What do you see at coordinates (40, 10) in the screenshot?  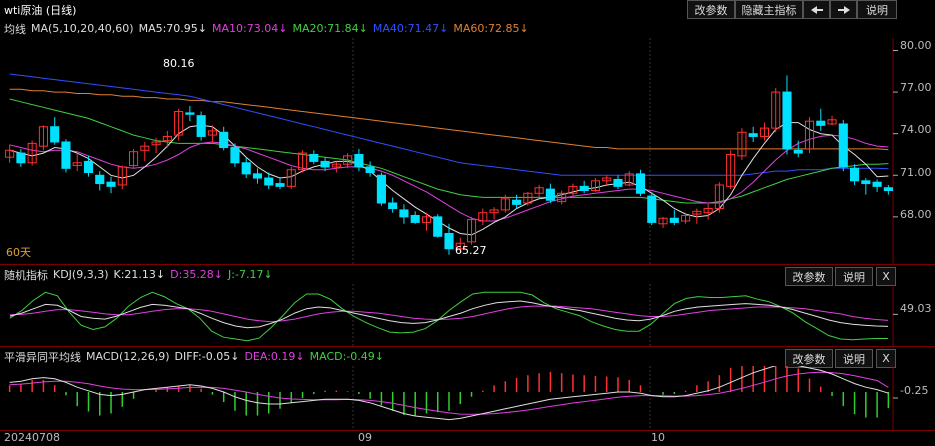 I see `chart-title: wti原油 (日线)` at bounding box center [40, 10].